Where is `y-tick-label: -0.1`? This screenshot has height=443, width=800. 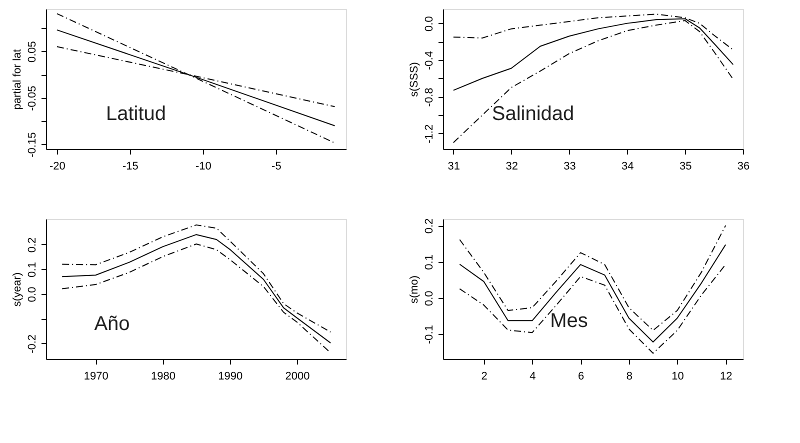 y-tick-label: -0.1 is located at coordinates (430, 334).